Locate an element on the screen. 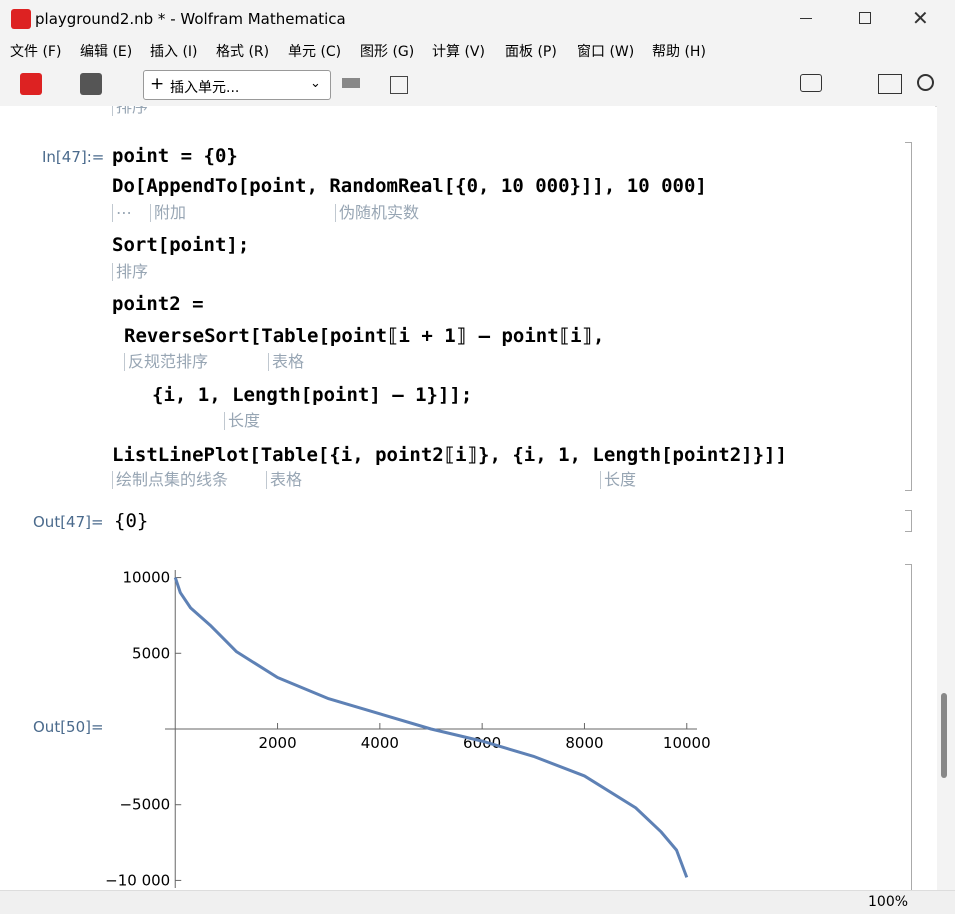 The width and height of the screenshot is (955, 914). hint: 伪随机实数 is located at coordinates (377, 213).